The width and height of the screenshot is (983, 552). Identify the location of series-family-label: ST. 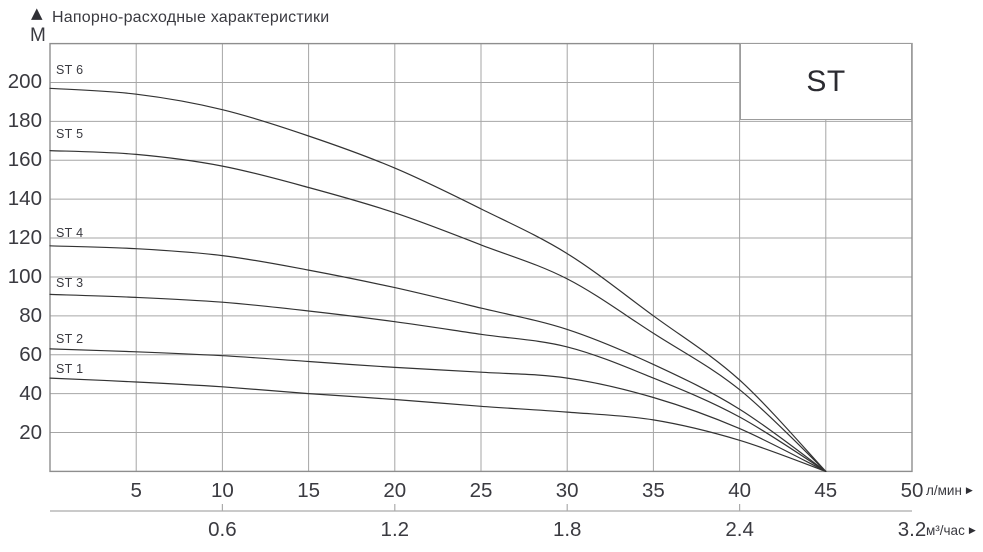
(826, 81).